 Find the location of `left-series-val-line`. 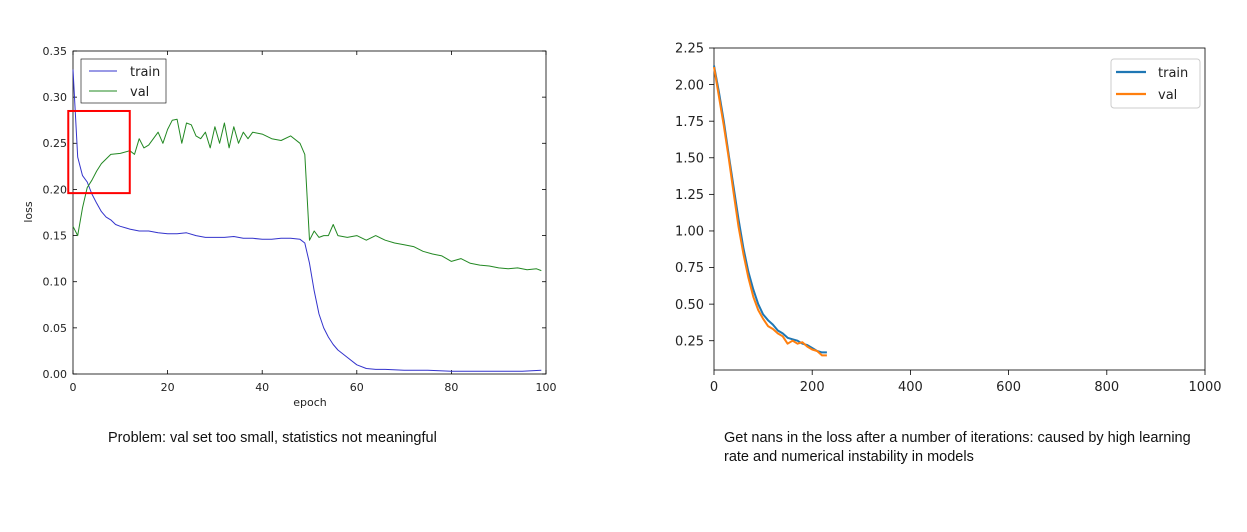

left-series-val-line is located at coordinates (307, 195).